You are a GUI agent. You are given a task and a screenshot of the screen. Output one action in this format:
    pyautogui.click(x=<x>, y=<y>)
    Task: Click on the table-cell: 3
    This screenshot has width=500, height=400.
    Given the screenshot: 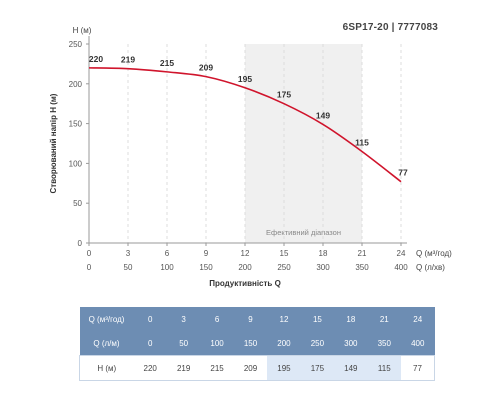 What is the action you would take?
    pyautogui.click(x=183, y=319)
    